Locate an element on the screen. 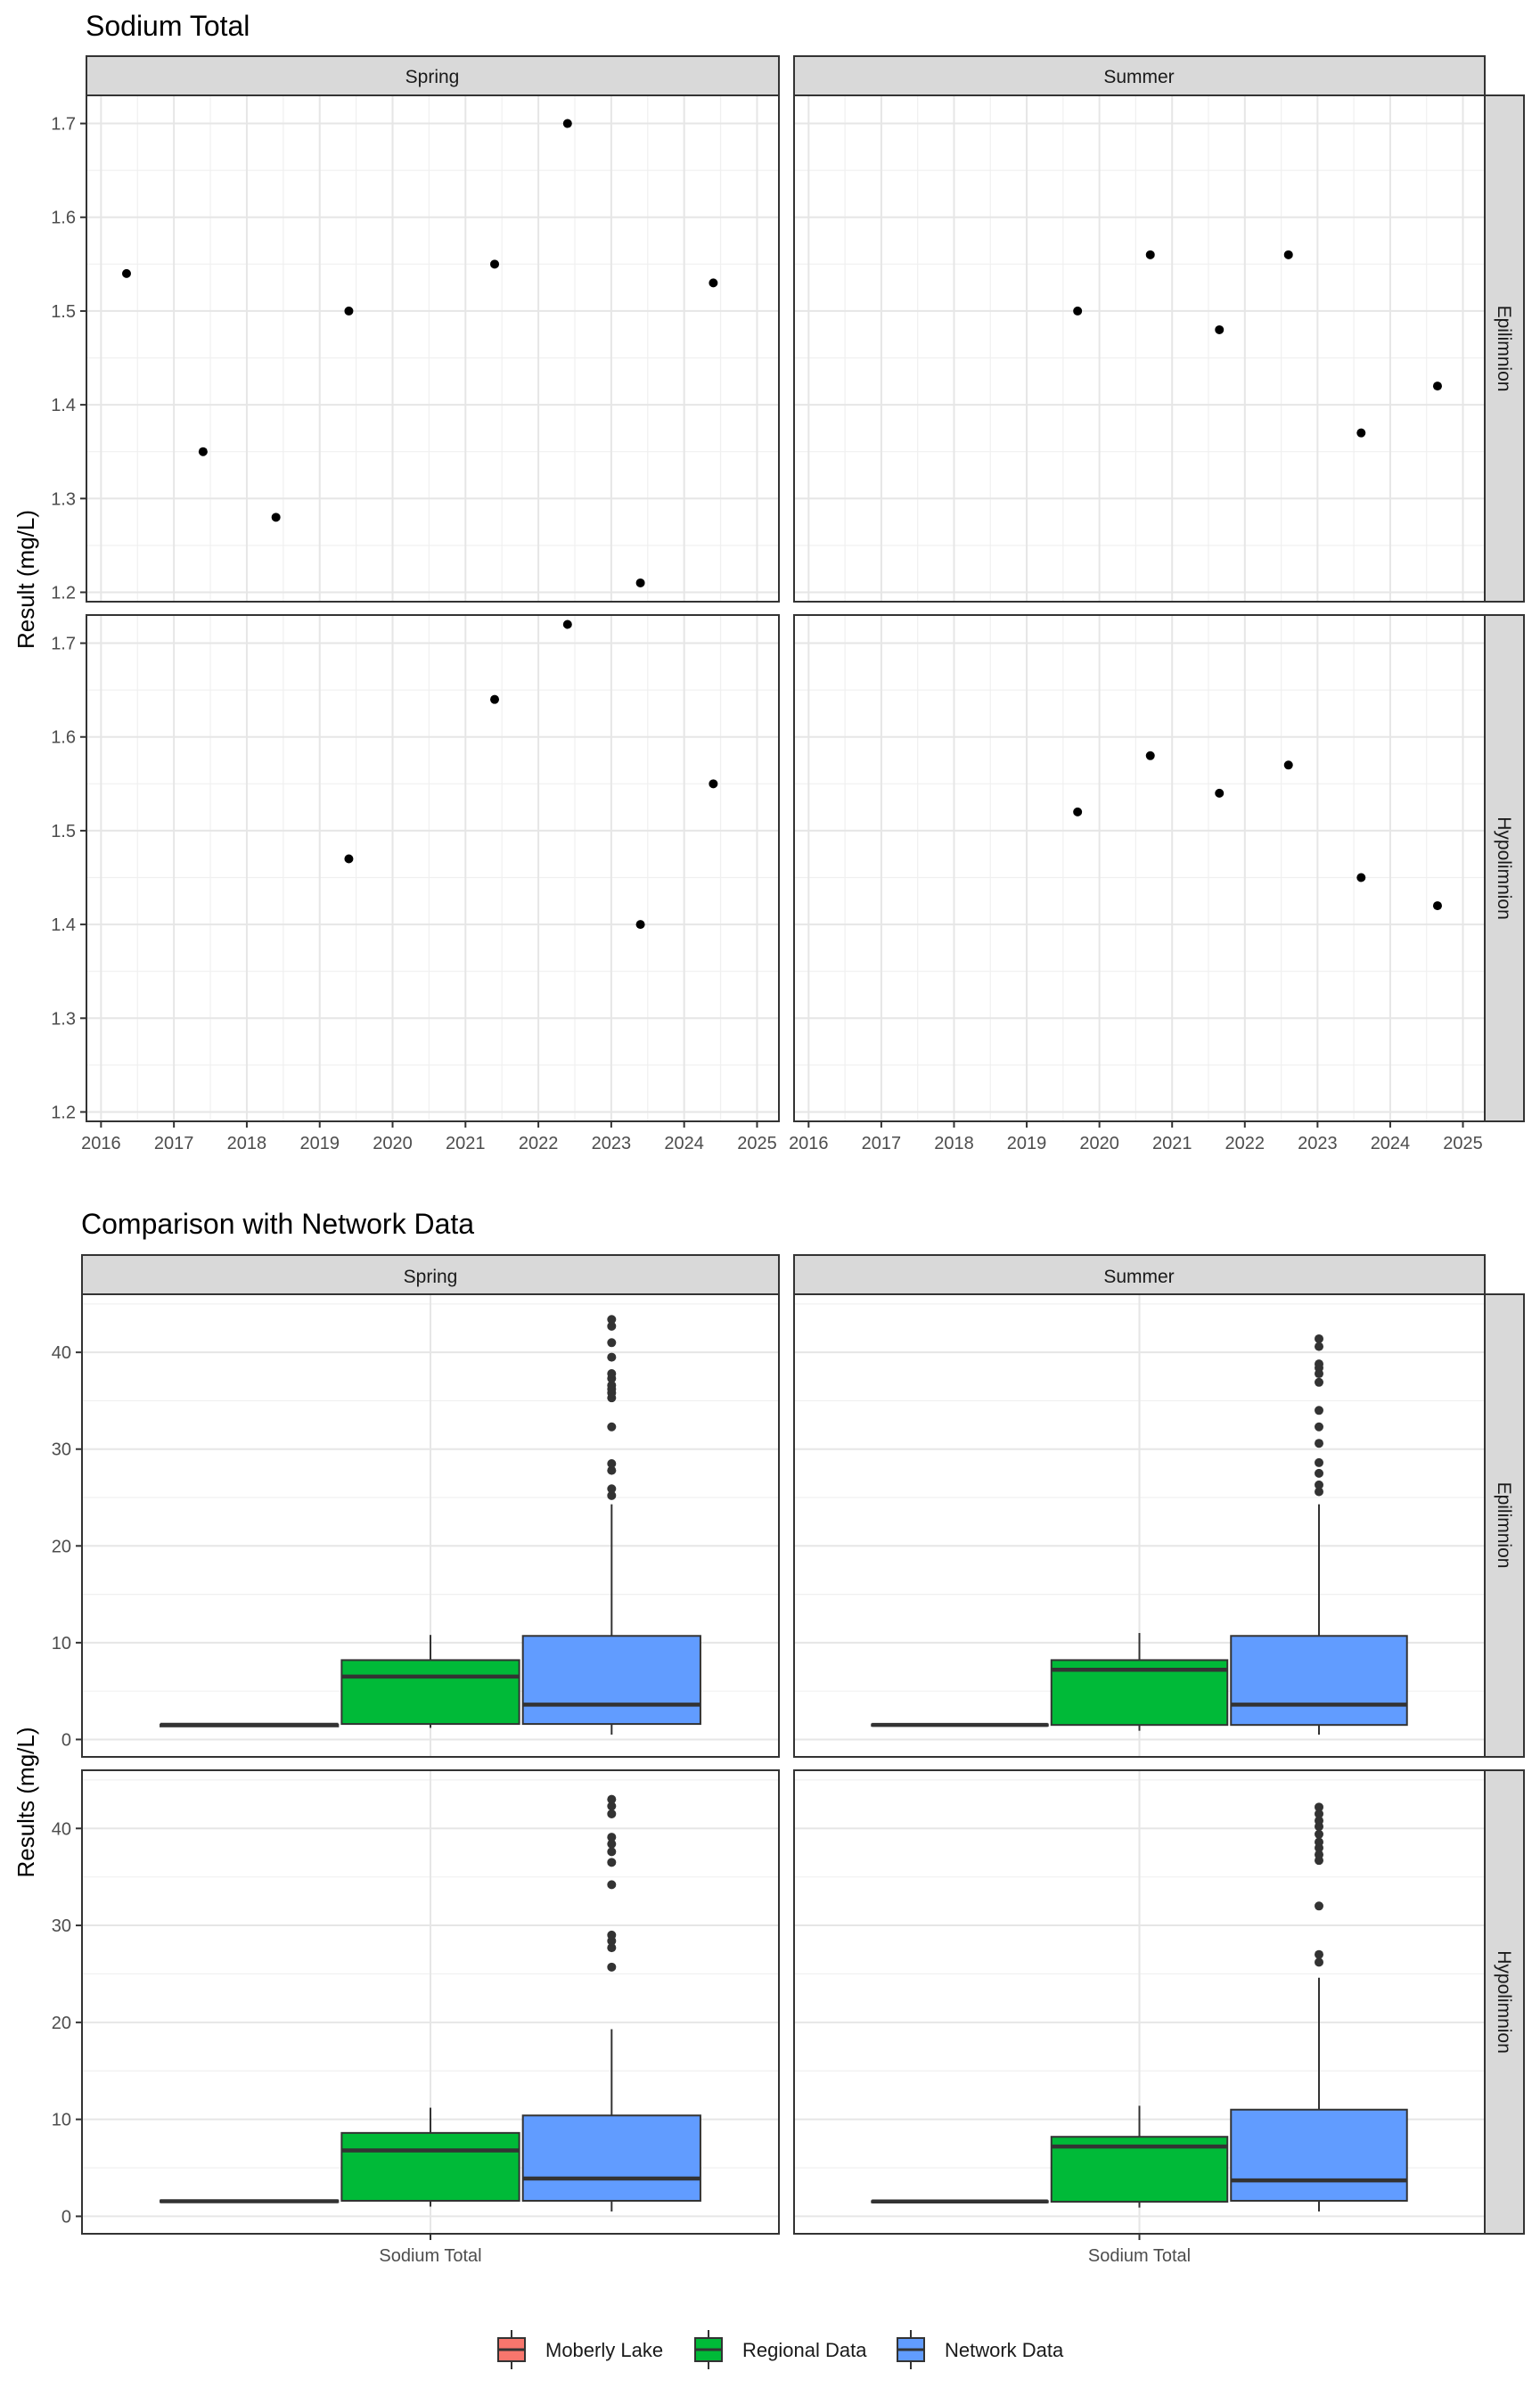 Image resolution: width=1540 pixels, height=2396 pixels. box-panel is located at coordinates (1139, 1525).